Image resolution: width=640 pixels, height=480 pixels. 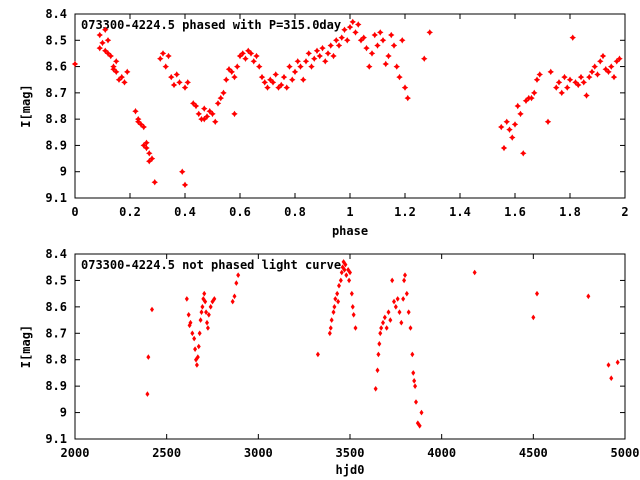 I want to click on y-axis-title: I[mag], so click(x=26, y=346).